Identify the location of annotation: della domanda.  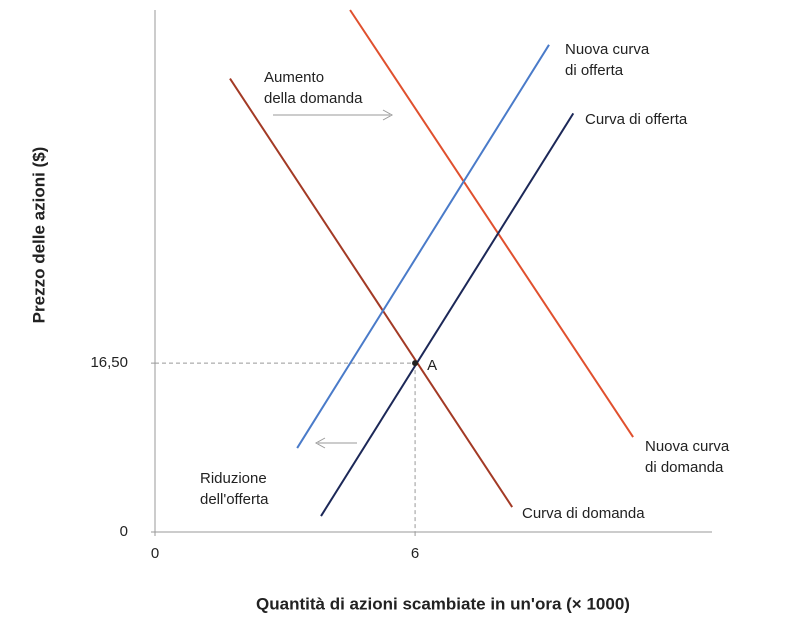
(313, 98).